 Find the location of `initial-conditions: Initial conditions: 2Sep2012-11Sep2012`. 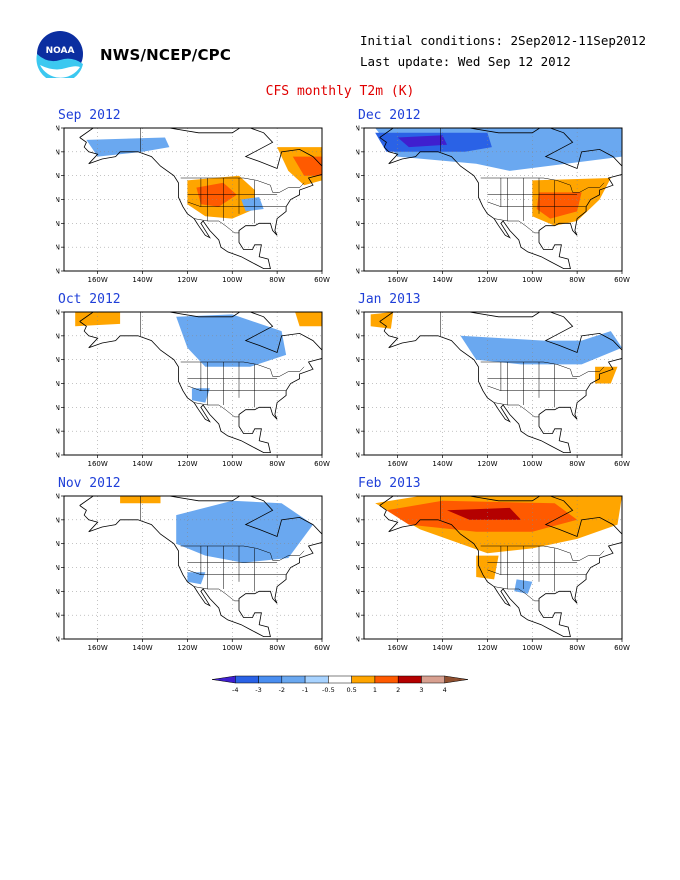

initial-conditions: Initial conditions: 2Sep2012-11Sep2012 is located at coordinates (503, 40).